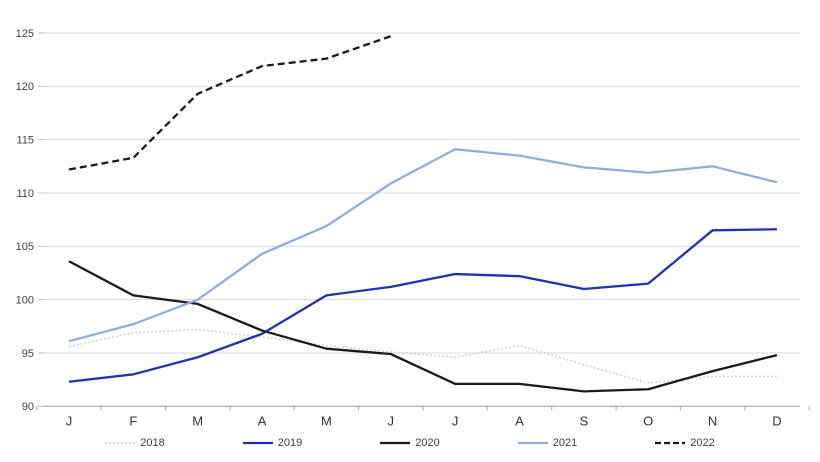 Image resolution: width=820 pixels, height=462 pixels. What do you see at coordinates (455, 420) in the screenshot?
I see `x-axis-label-6: J` at bounding box center [455, 420].